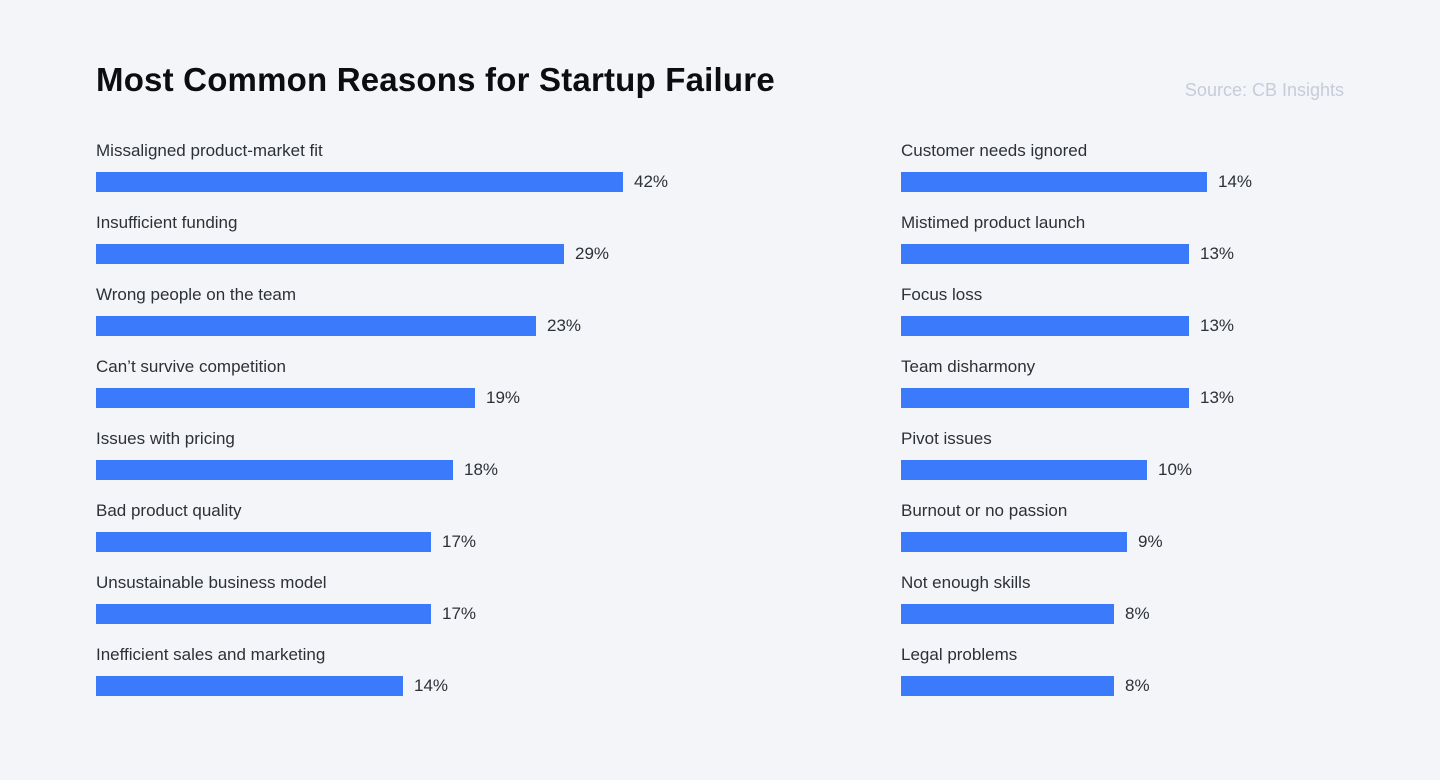  Describe the element at coordinates (1175, 469) in the screenshot. I see `bar-value: 10%` at that location.